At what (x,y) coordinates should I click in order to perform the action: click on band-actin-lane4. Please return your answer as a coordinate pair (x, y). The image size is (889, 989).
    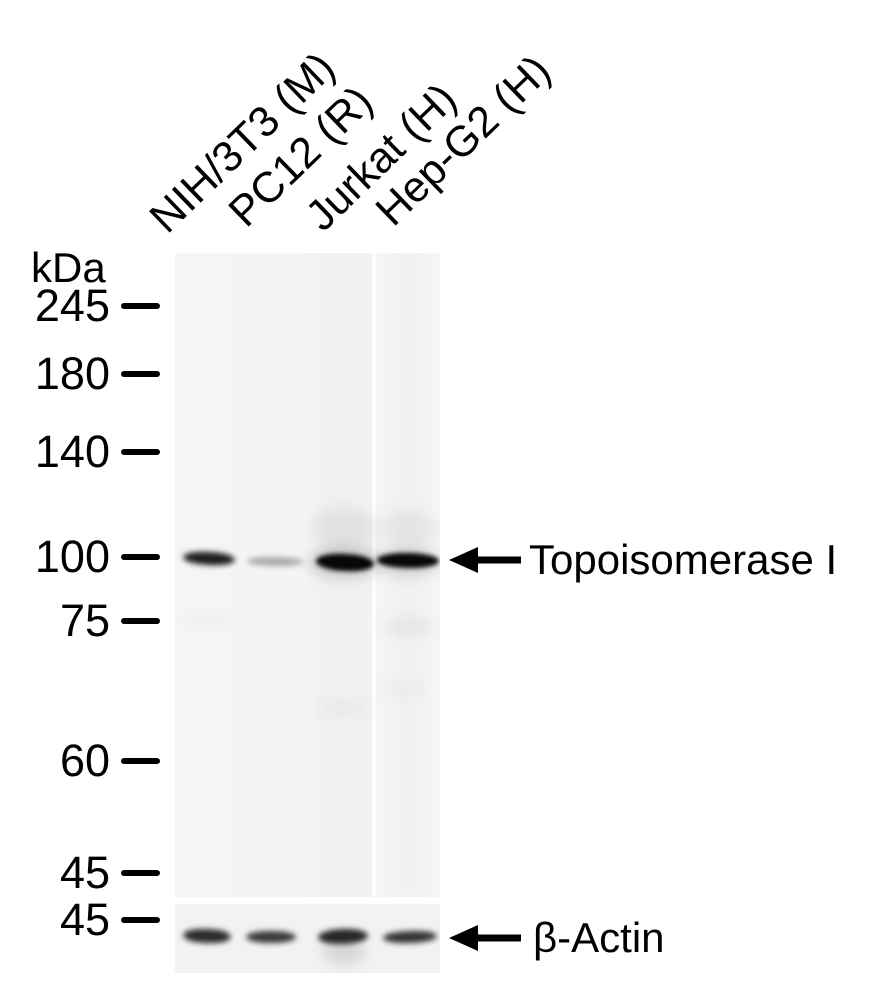
    Looking at the image, I should click on (410, 937).